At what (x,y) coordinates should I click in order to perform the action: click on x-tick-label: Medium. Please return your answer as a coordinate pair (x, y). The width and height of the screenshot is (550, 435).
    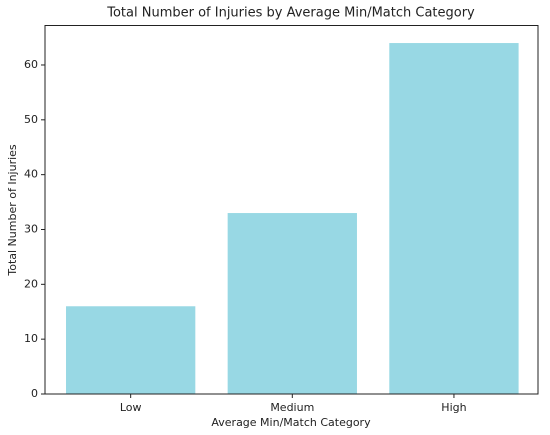
    Looking at the image, I should click on (292, 407).